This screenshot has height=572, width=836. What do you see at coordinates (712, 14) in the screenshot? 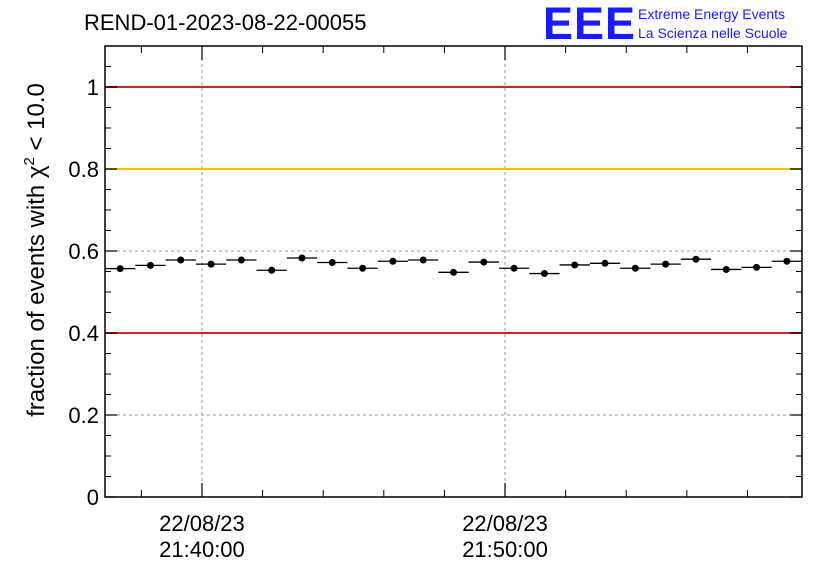
I see `logo-line-1: Extreme Energy Events` at bounding box center [712, 14].